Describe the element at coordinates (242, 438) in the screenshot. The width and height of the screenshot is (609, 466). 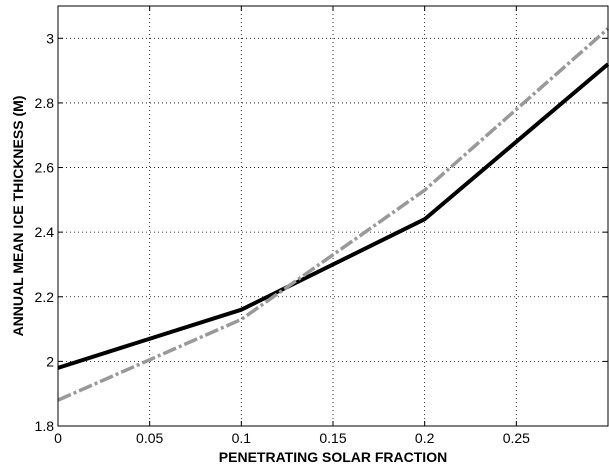
I see `x-tick-label: 0.1` at that location.